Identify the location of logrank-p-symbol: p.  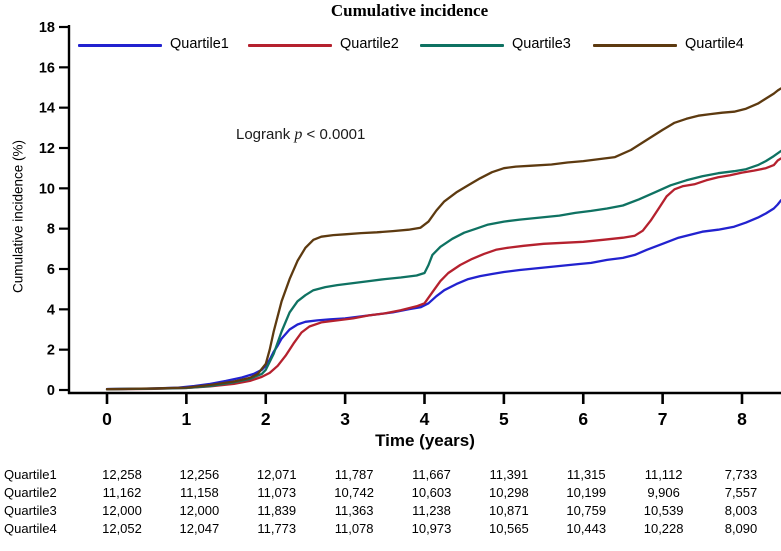
(298, 134).